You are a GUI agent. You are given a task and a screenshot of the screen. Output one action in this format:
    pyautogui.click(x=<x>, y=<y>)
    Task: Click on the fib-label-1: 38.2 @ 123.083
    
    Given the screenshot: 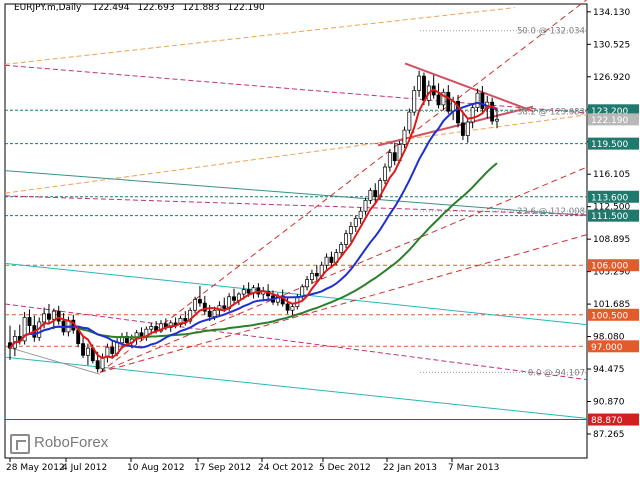 What is the action you would take?
    pyautogui.click(x=551, y=112)
    